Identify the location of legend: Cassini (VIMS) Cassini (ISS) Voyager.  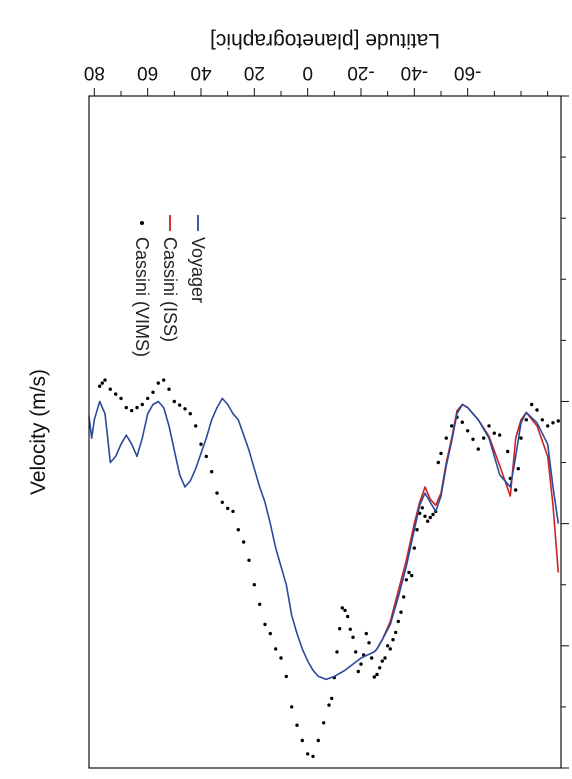
(170, 286).